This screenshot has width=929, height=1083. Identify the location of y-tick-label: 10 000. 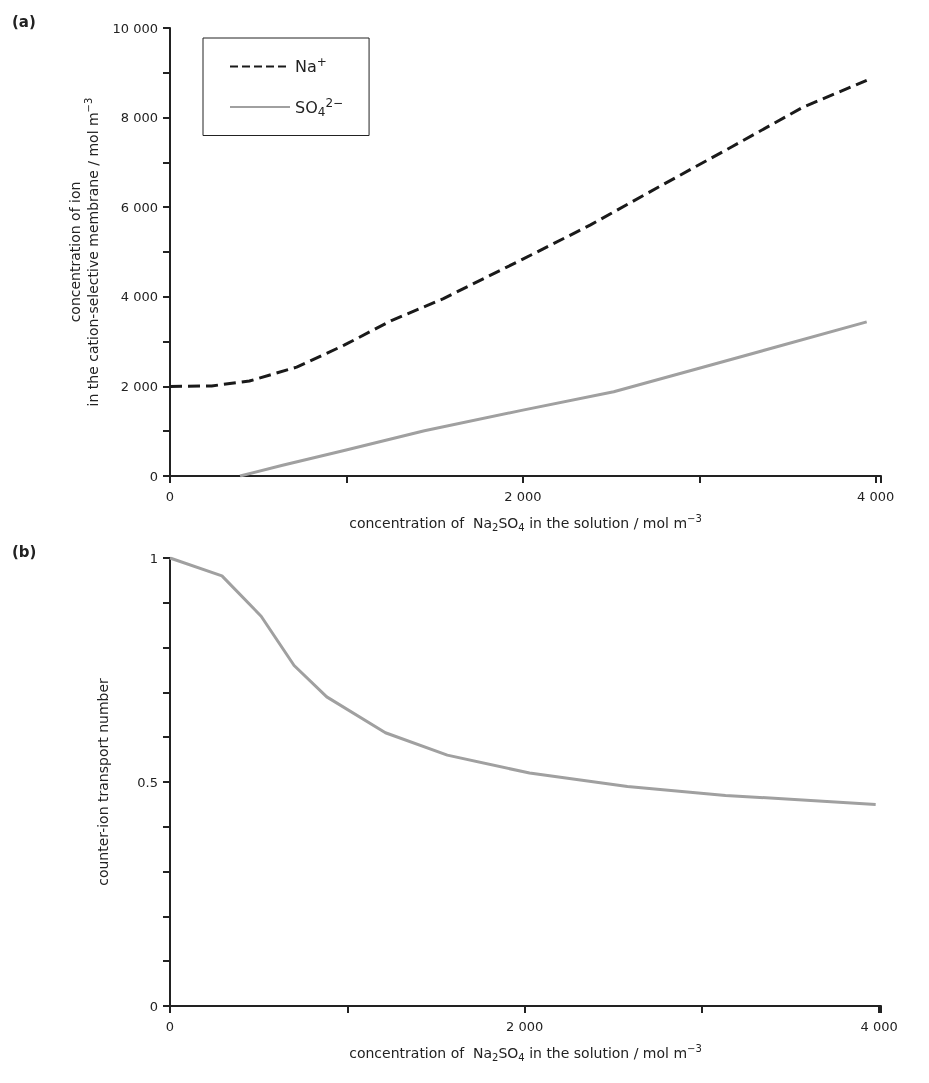
(135, 28).